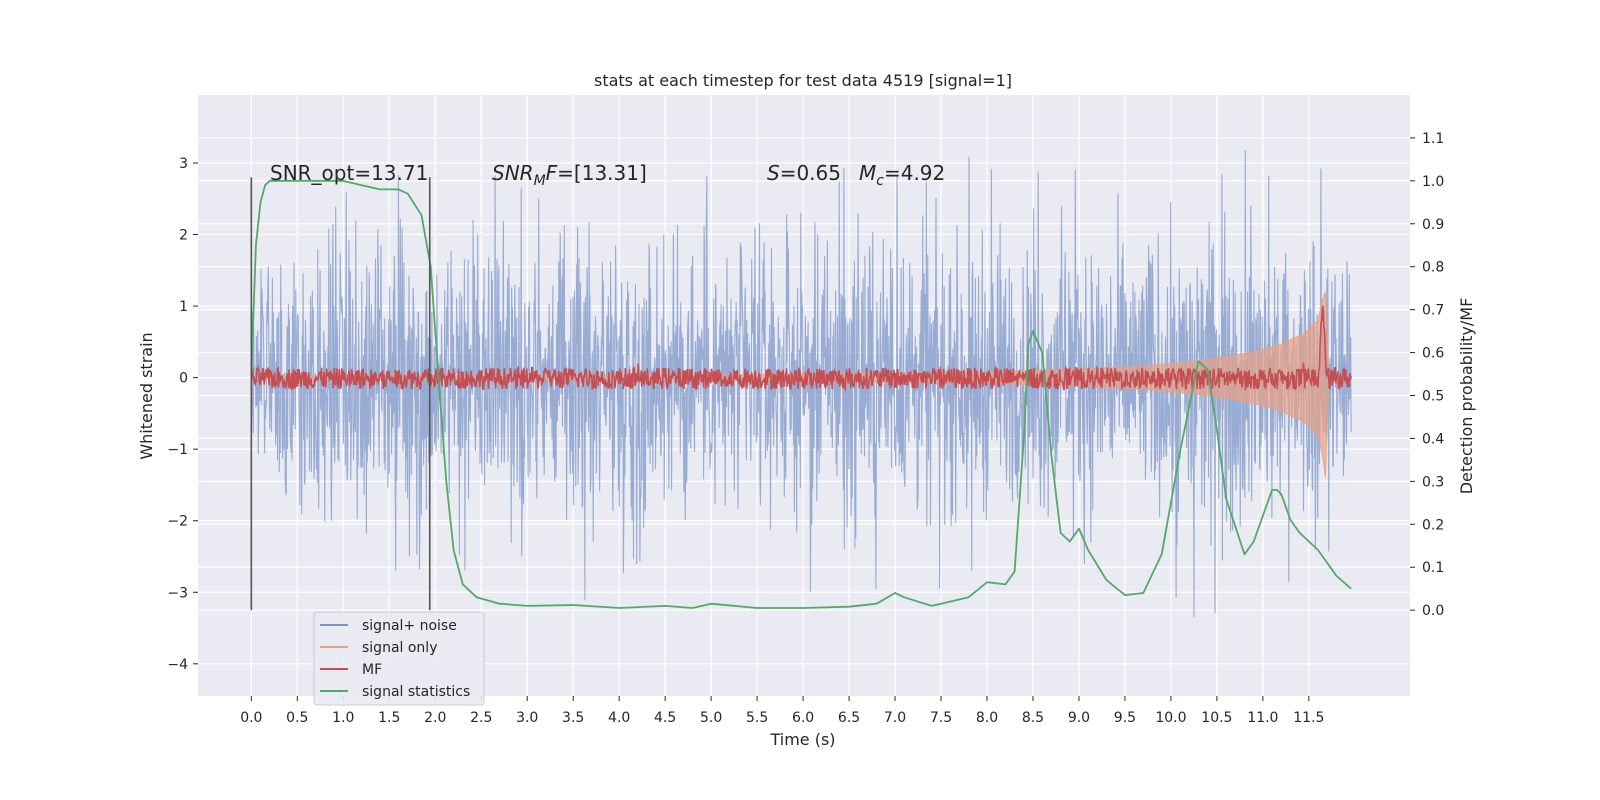 Image resolution: width=1600 pixels, height=800 pixels. I want to click on x-tick-label-17: 8.5, so click(1033, 718).